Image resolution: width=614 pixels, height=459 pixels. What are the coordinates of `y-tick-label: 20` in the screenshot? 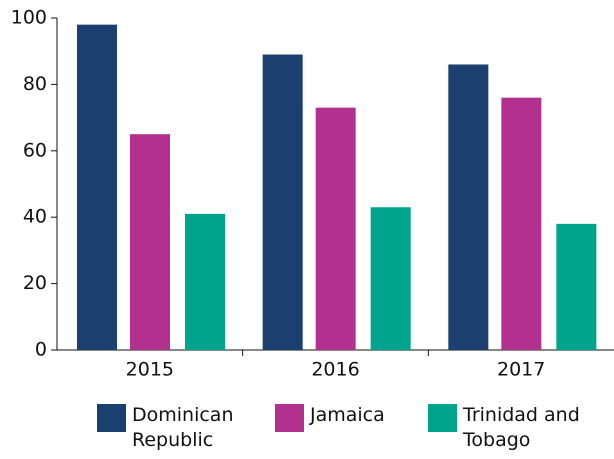 It's located at (35, 283).